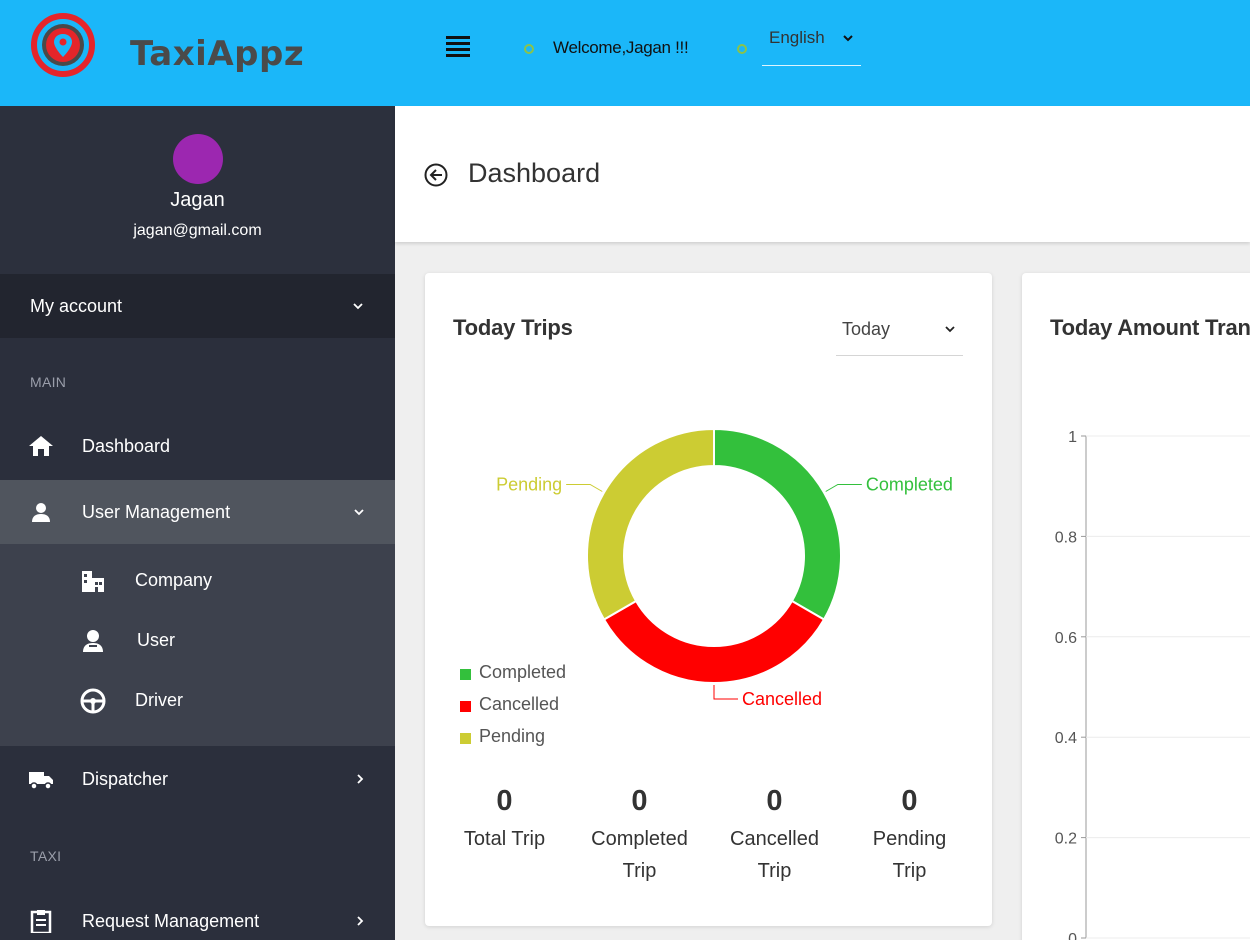  What do you see at coordinates (714, 641) in the screenshot?
I see `slice-cancelled` at bounding box center [714, 641].